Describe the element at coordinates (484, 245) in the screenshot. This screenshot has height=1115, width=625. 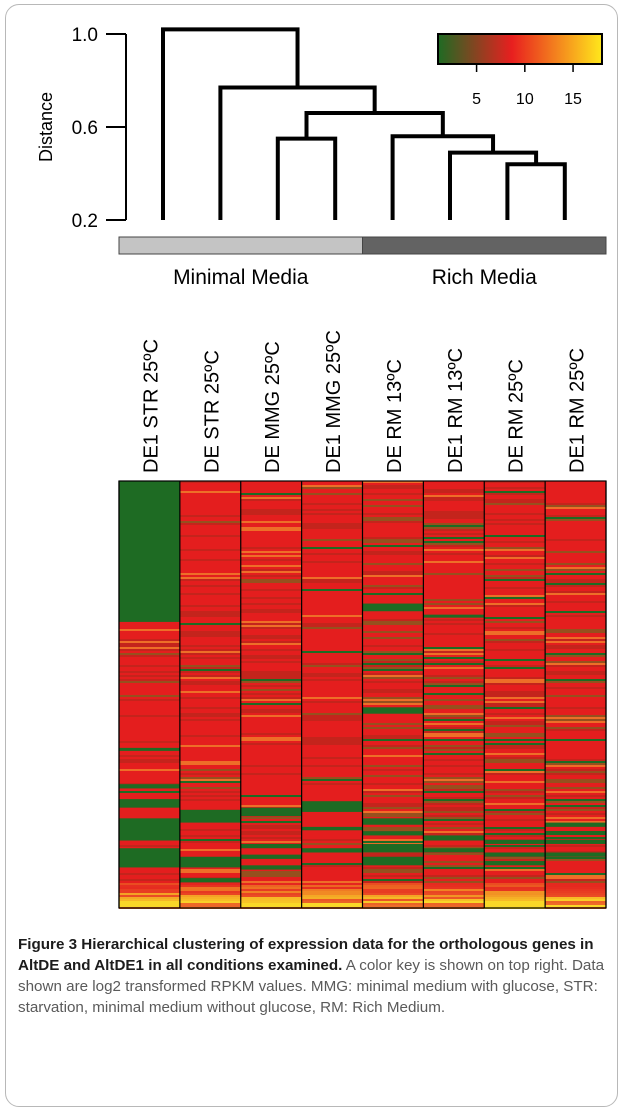
I see `group-bar-segment` at that location.